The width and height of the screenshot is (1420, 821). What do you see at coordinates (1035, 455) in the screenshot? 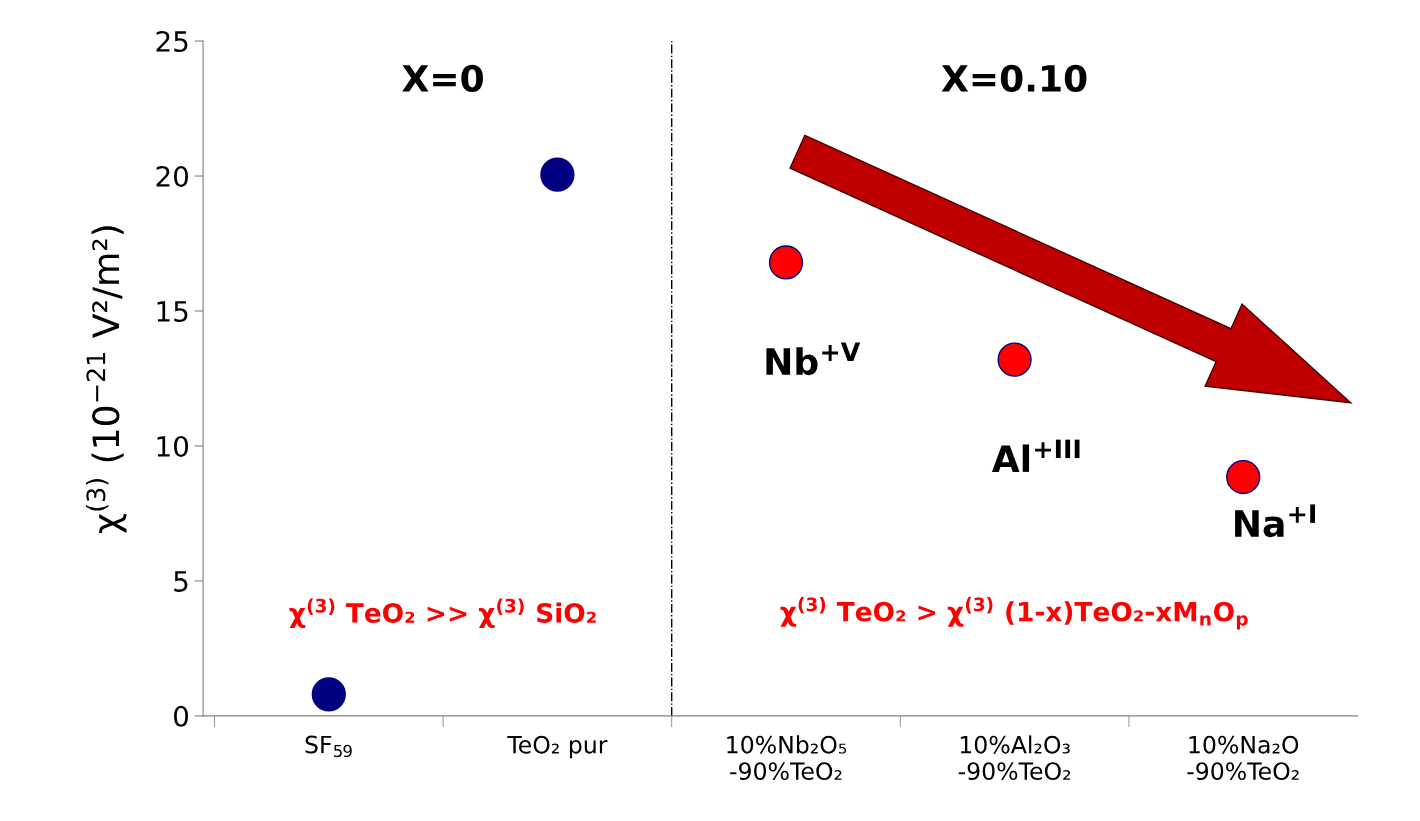
I see `annotation: Al$^{+III}$` at bounding box center [1035, 455].